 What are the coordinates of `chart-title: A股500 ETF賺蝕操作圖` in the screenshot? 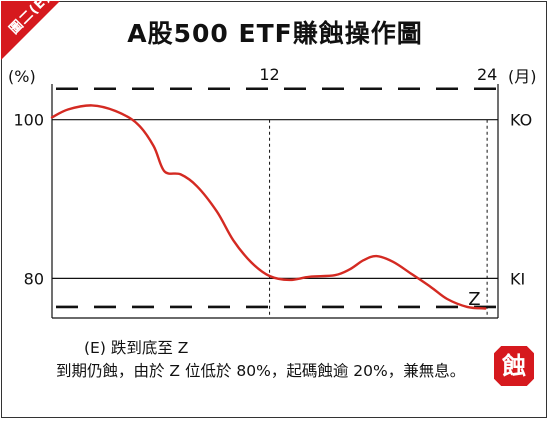 It's located at (275, 33).